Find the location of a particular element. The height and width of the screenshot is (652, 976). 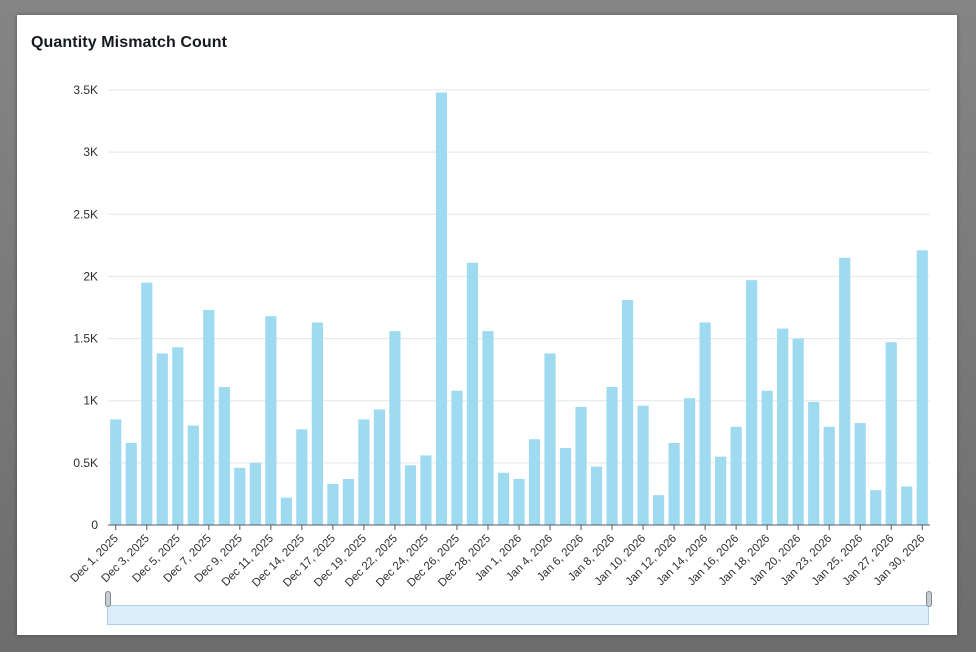

range-scrollbar is located at coordinates (518, 615).